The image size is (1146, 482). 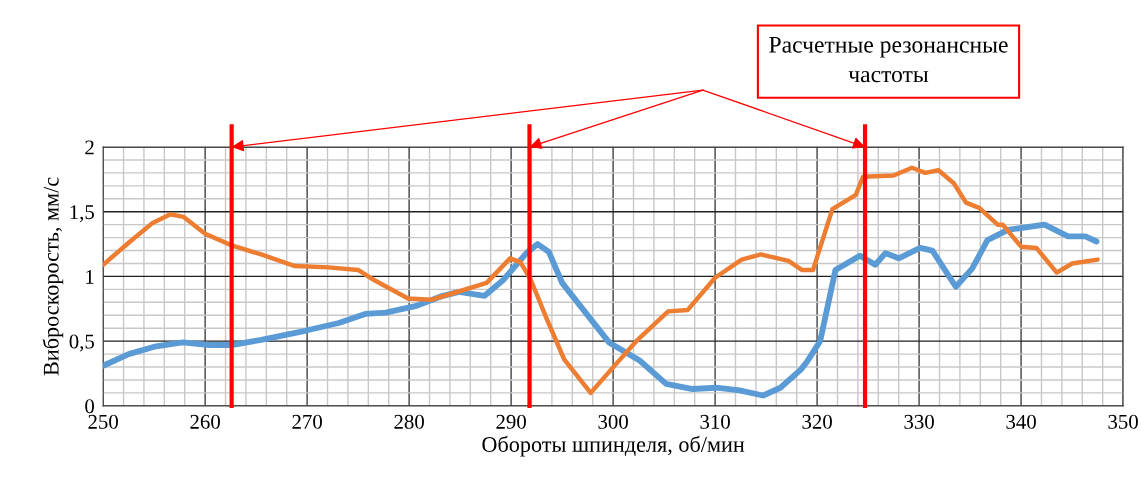 What do you see at coordinates (205, 421) in the screenshot?
I see `x-tick-label: 260` at bounding box center [205, 421].